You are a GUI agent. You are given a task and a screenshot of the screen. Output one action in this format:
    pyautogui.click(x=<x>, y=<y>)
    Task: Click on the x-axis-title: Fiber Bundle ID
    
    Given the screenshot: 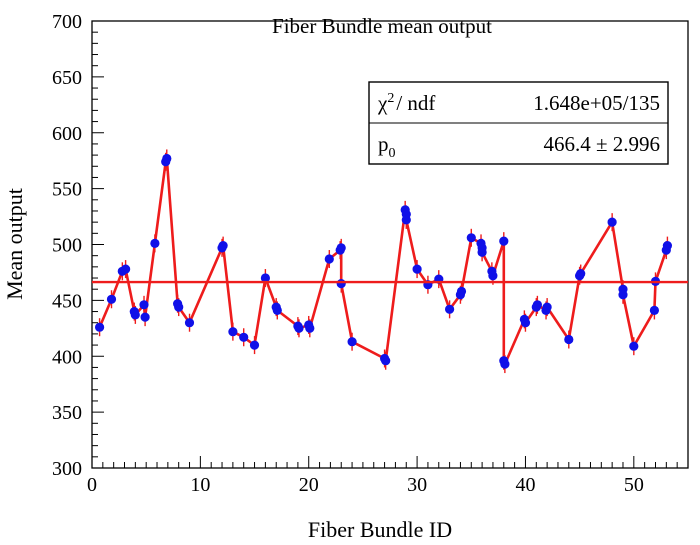 What is the action you would take?
    pyautogui.click(x=380, y=529)
    